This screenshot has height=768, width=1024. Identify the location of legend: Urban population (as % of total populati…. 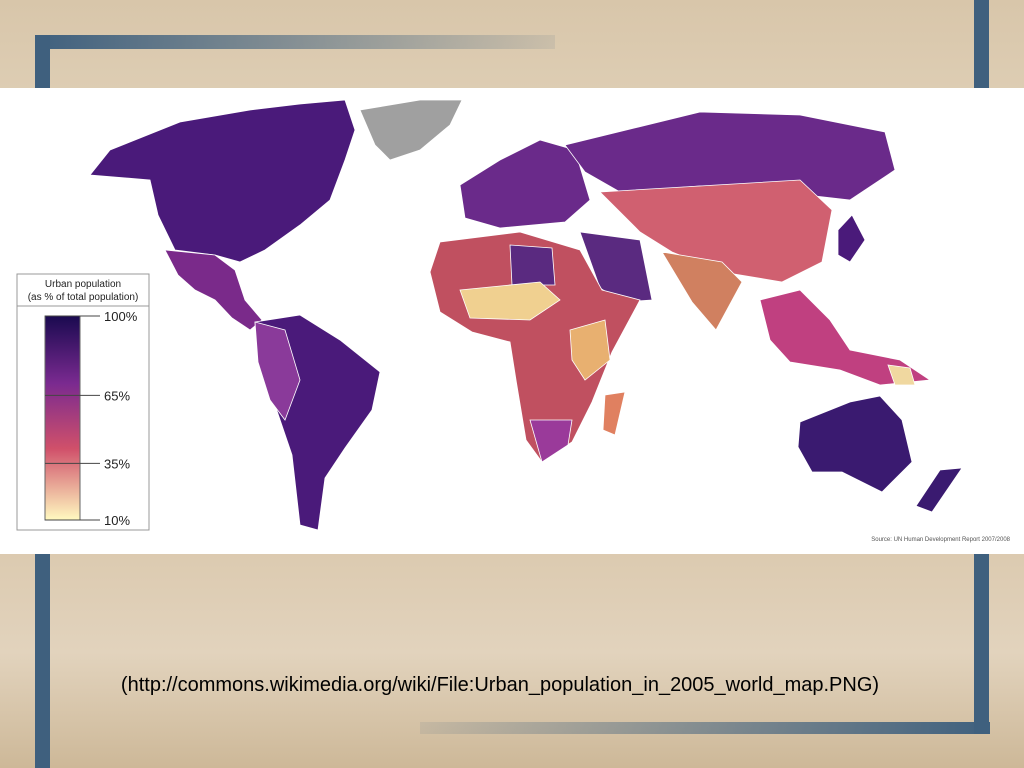
(83, 402).